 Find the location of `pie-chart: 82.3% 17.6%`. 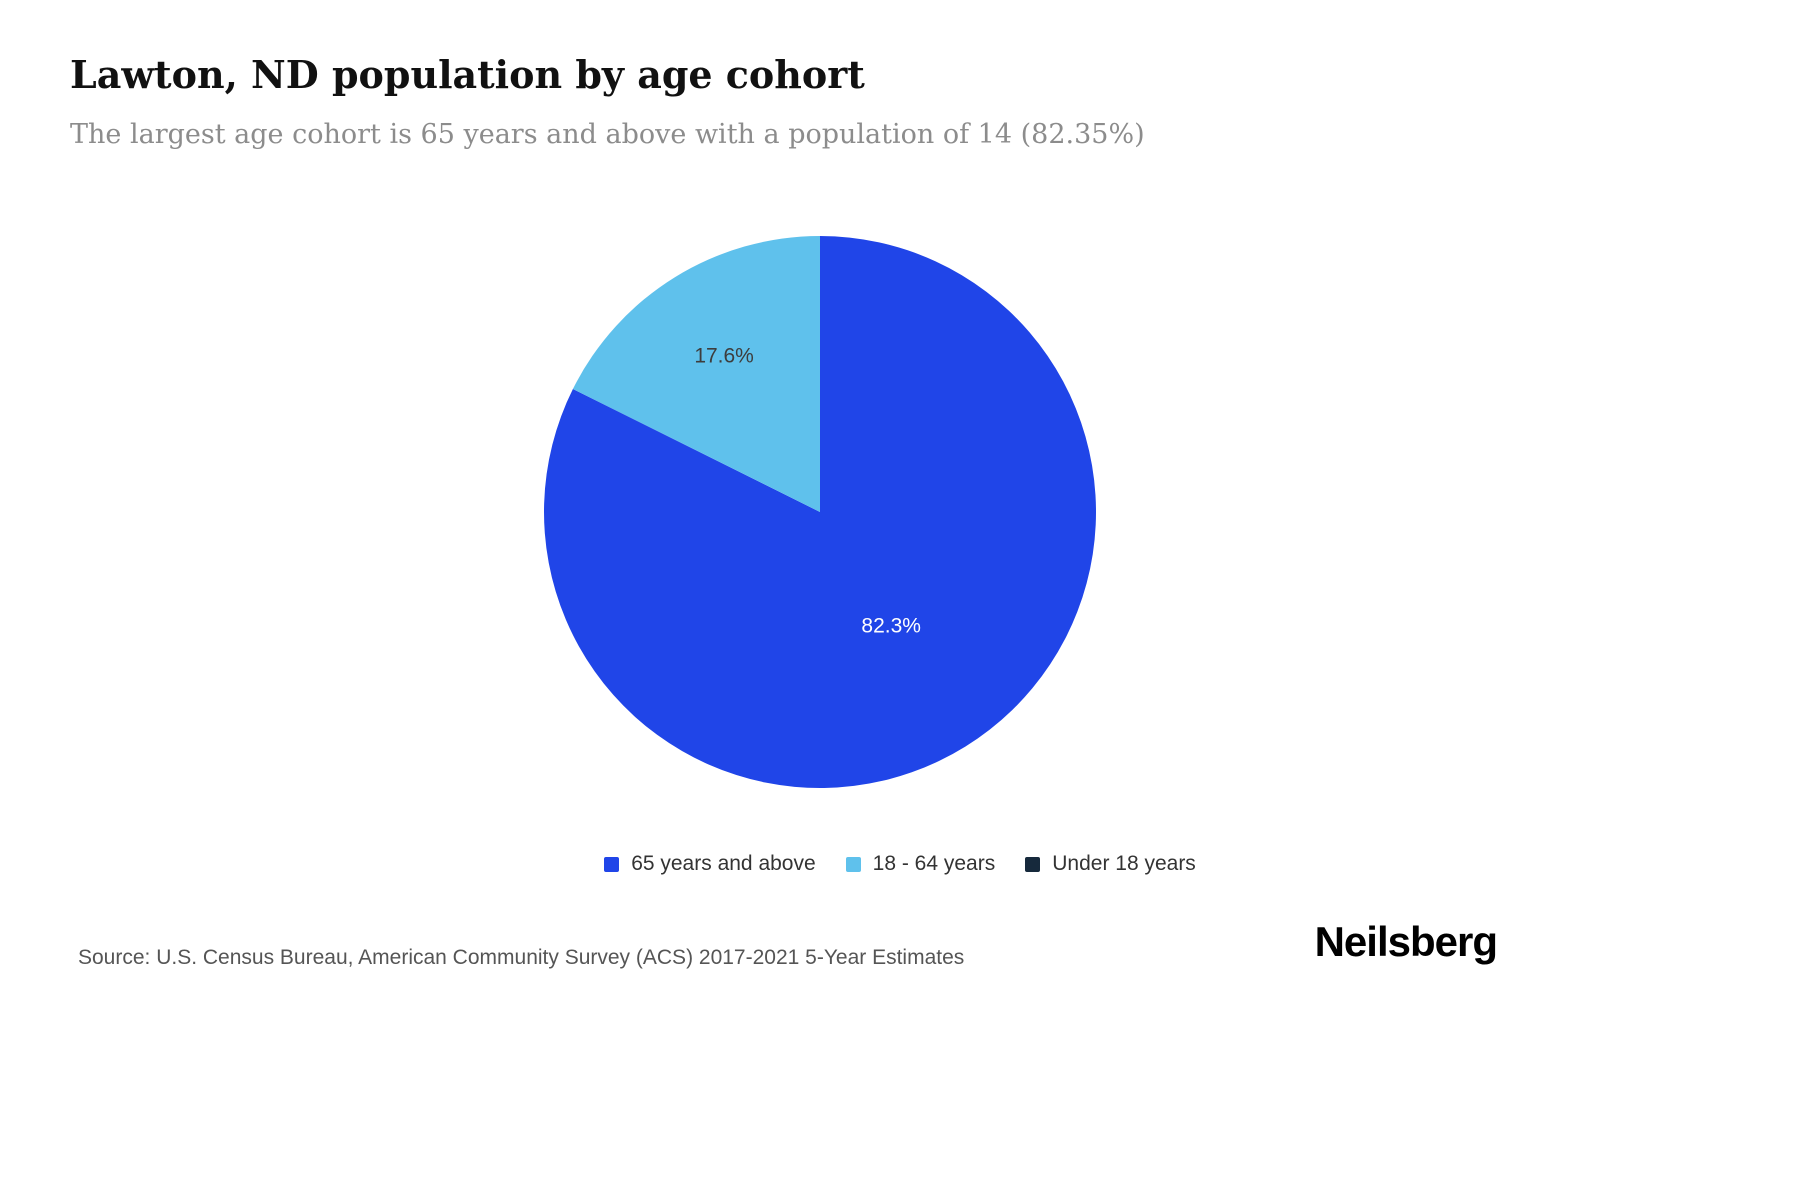

pie-chart: 82.3% 17.6% is located at coordinates (820, 512).